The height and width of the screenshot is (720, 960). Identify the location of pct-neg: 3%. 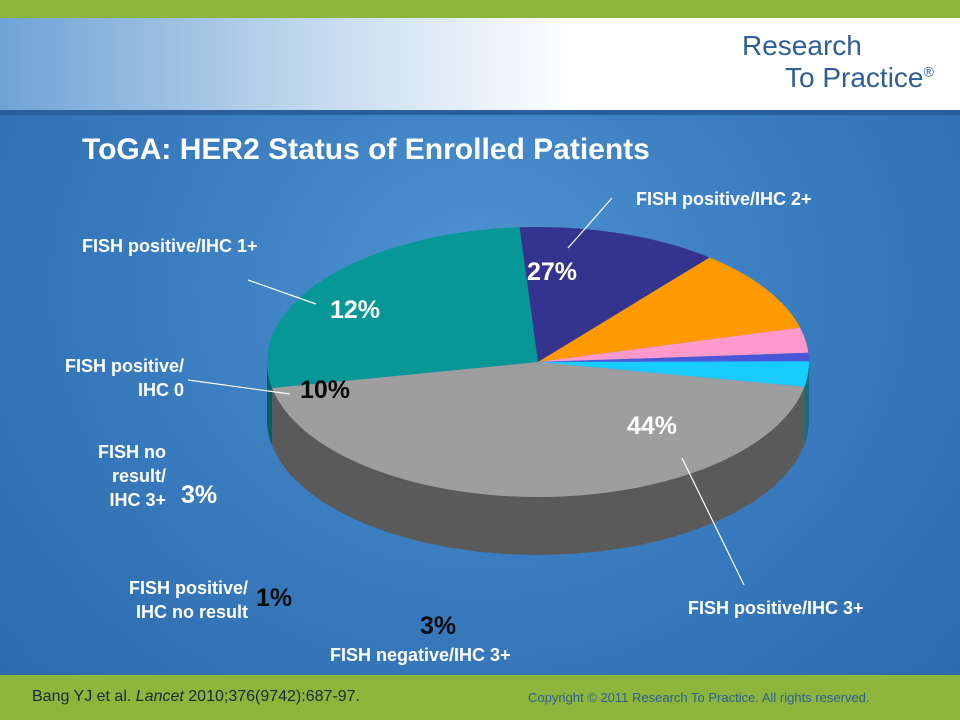
(438, 626).